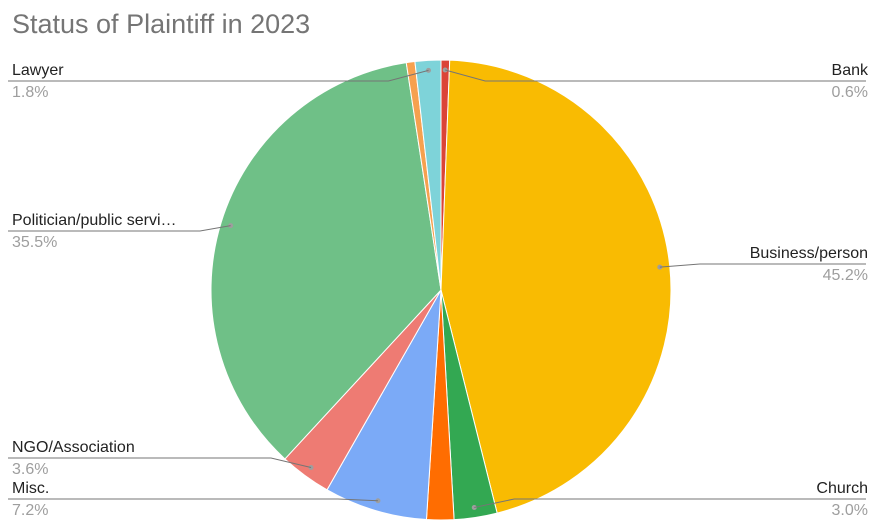 This screenshot has height=520, width=874. What do you see at coordinates (38, 70) in the screenshot?
I see `slice-label-lawyer: Lawyer` at bounding box center [38, 70].